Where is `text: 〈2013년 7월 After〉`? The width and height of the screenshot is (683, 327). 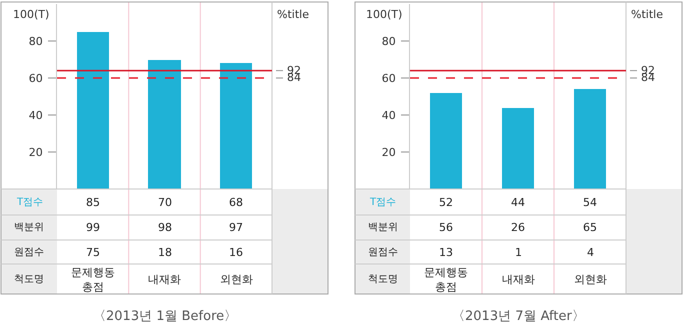 text: 〈2013년 7월 After〉 is located at coordinates (518, 316).